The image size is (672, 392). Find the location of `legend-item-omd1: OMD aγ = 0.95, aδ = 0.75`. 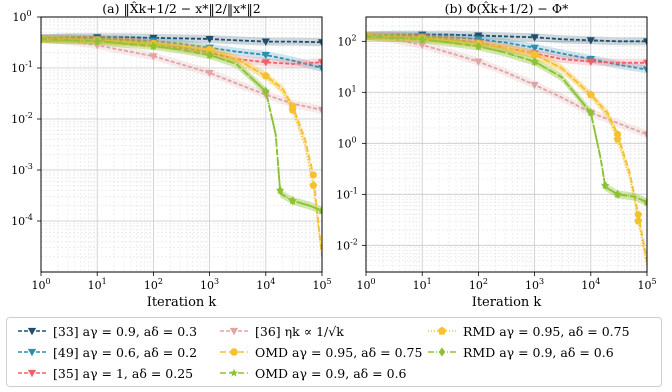

legend-item-omd1: OMD aγ = 0.95, aδ = 0.75 is located at coordinates (320, 352).